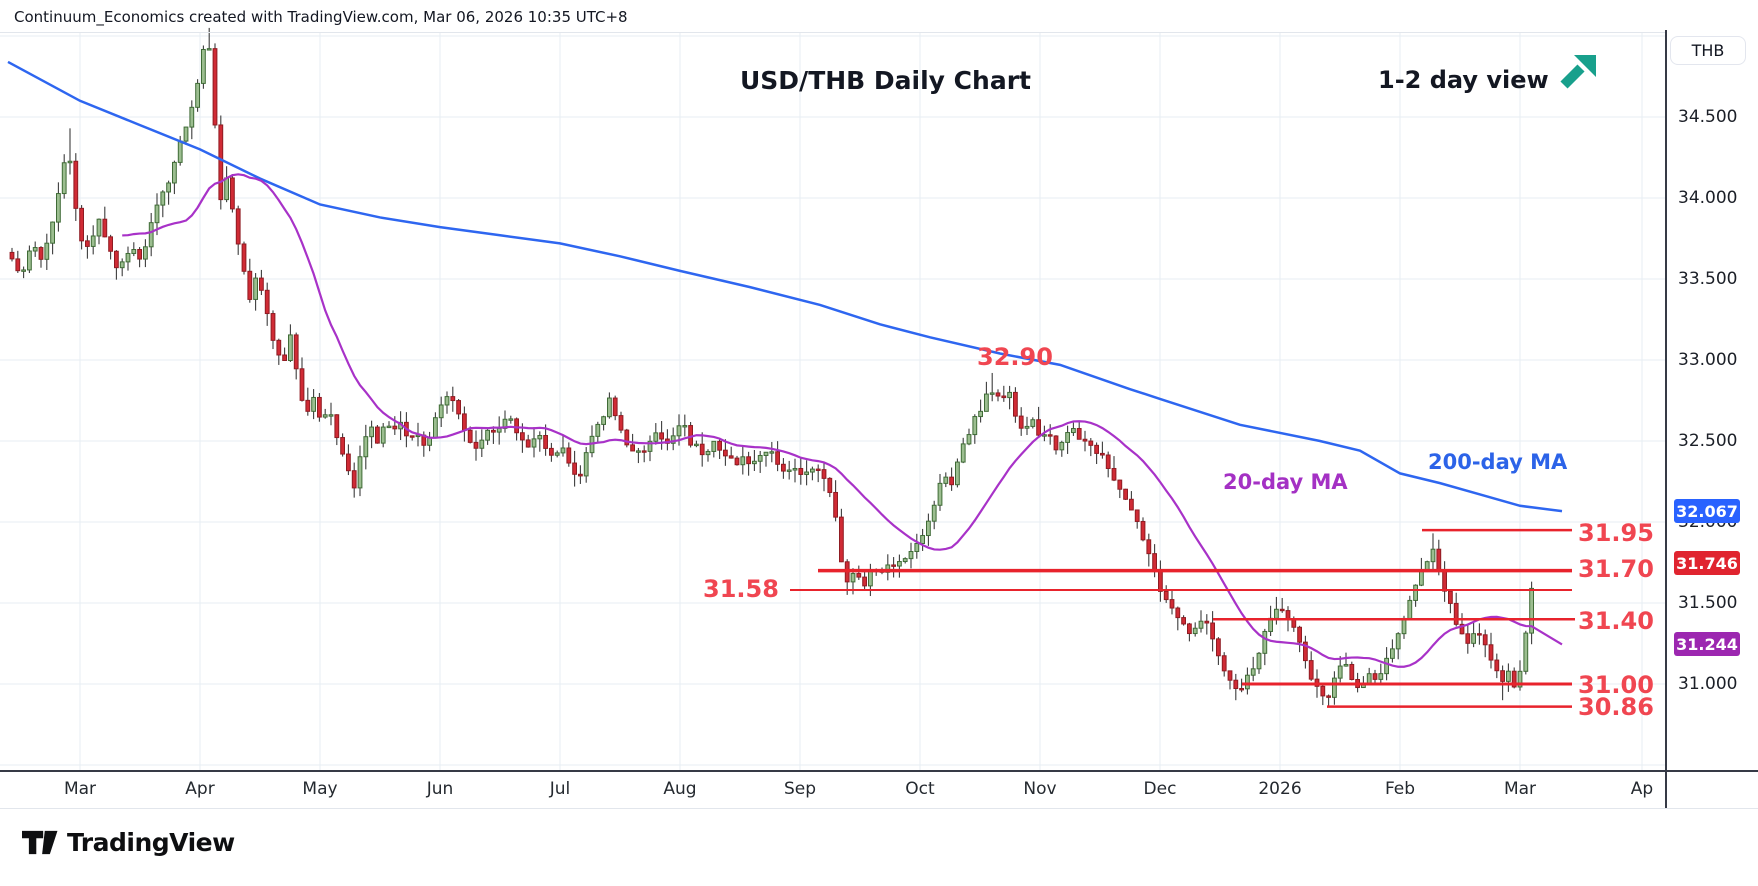 This screenshot has width=1758, height=886. What do you see at coordinates (440, 789) in the screenshot?
I see `time-axis-label: Jun` at bounding box center [440, 789].